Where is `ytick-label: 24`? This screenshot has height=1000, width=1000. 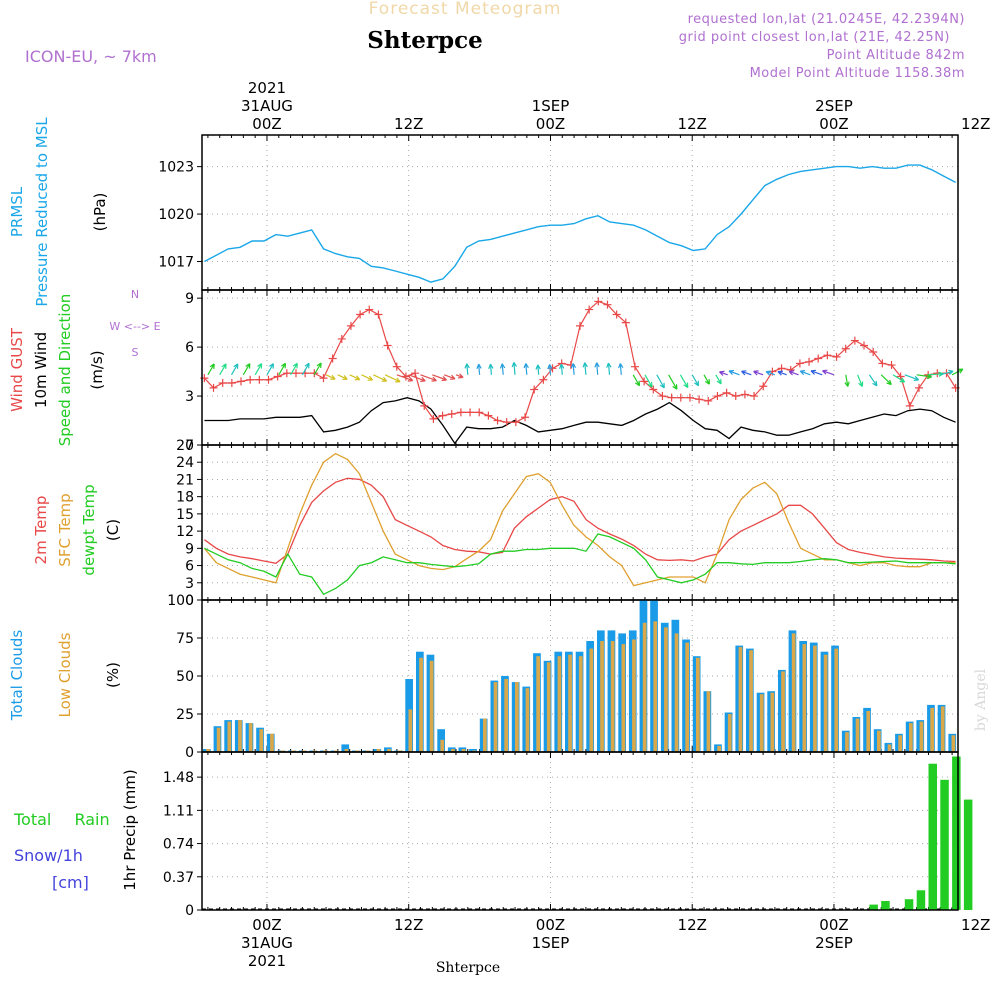
ytick-label: 24 is located at coordinates (185, 463).